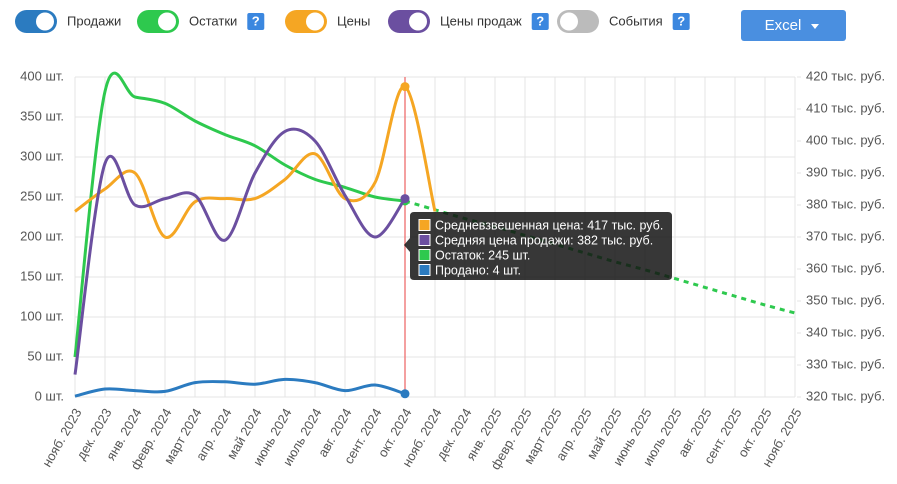  Describe the element at coordinates (845, 299) in the screenshot. I see `y2-tick-label: 350 тыс. руб.` at that location.